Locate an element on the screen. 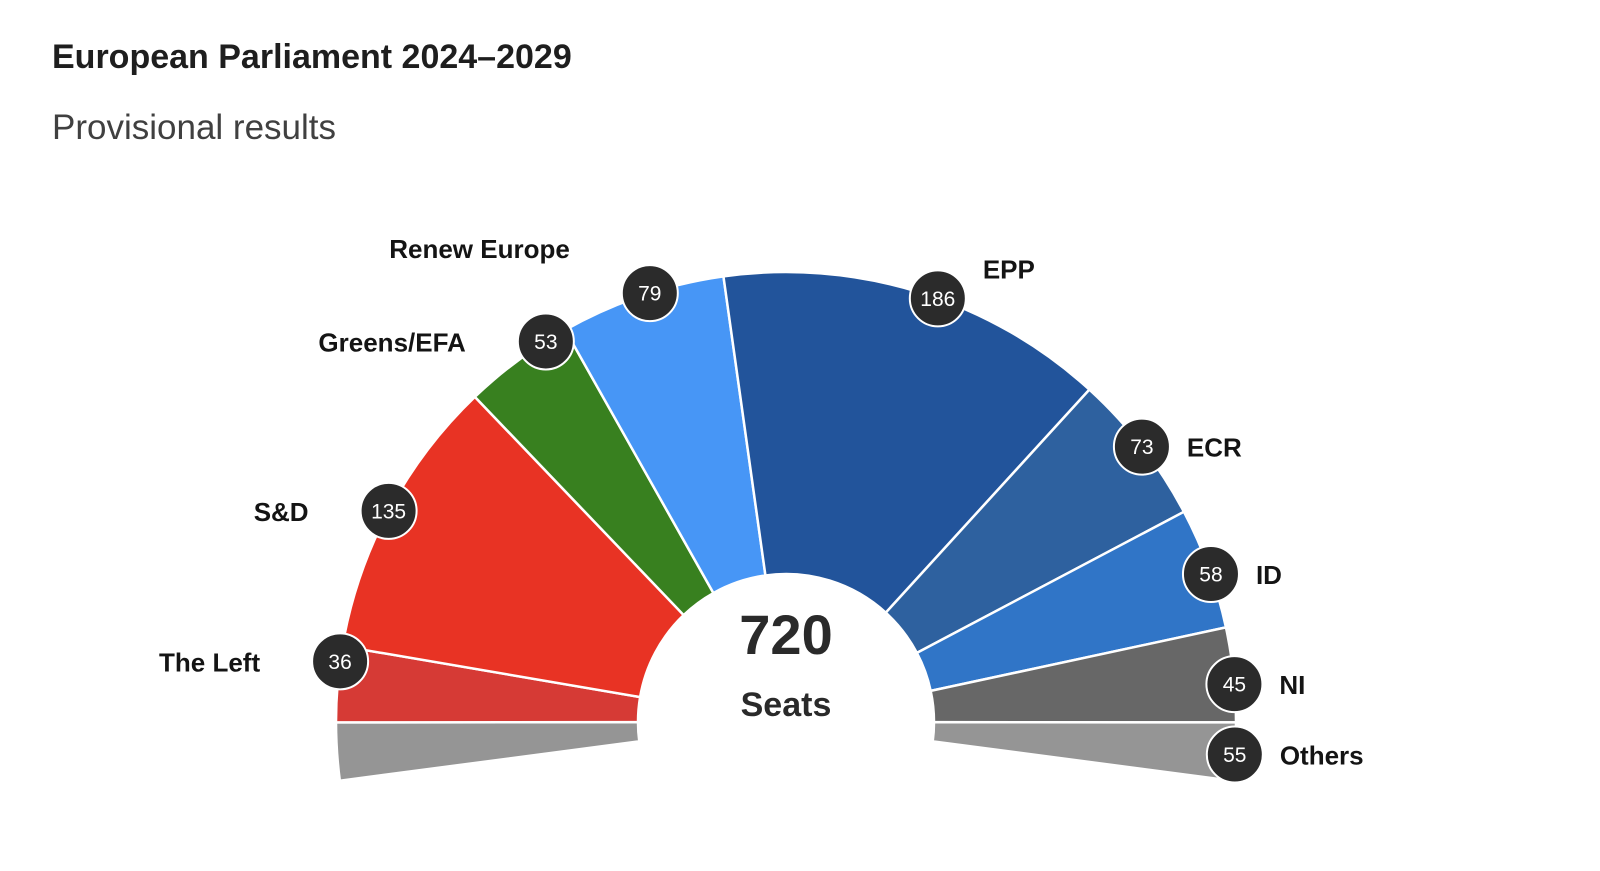  seat-count-ni: 45 is located at coordinates (1234, 685).